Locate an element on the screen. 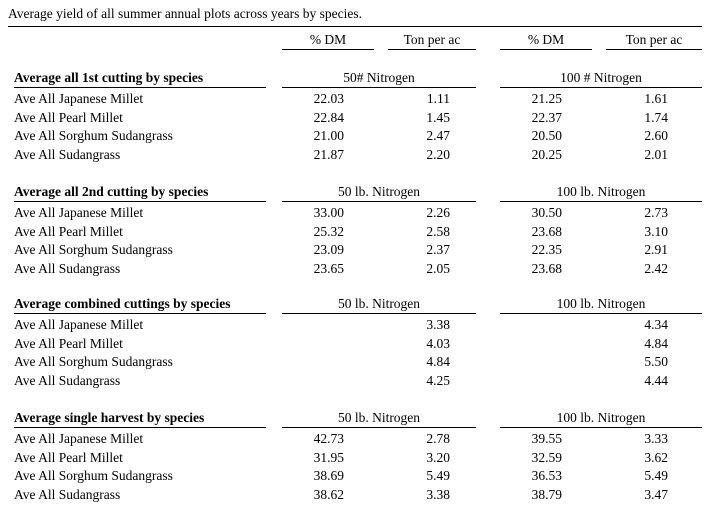 This screenshot has height=515, width=707. cell-dm-50: 42.73 is located at coordinates (328, 438).